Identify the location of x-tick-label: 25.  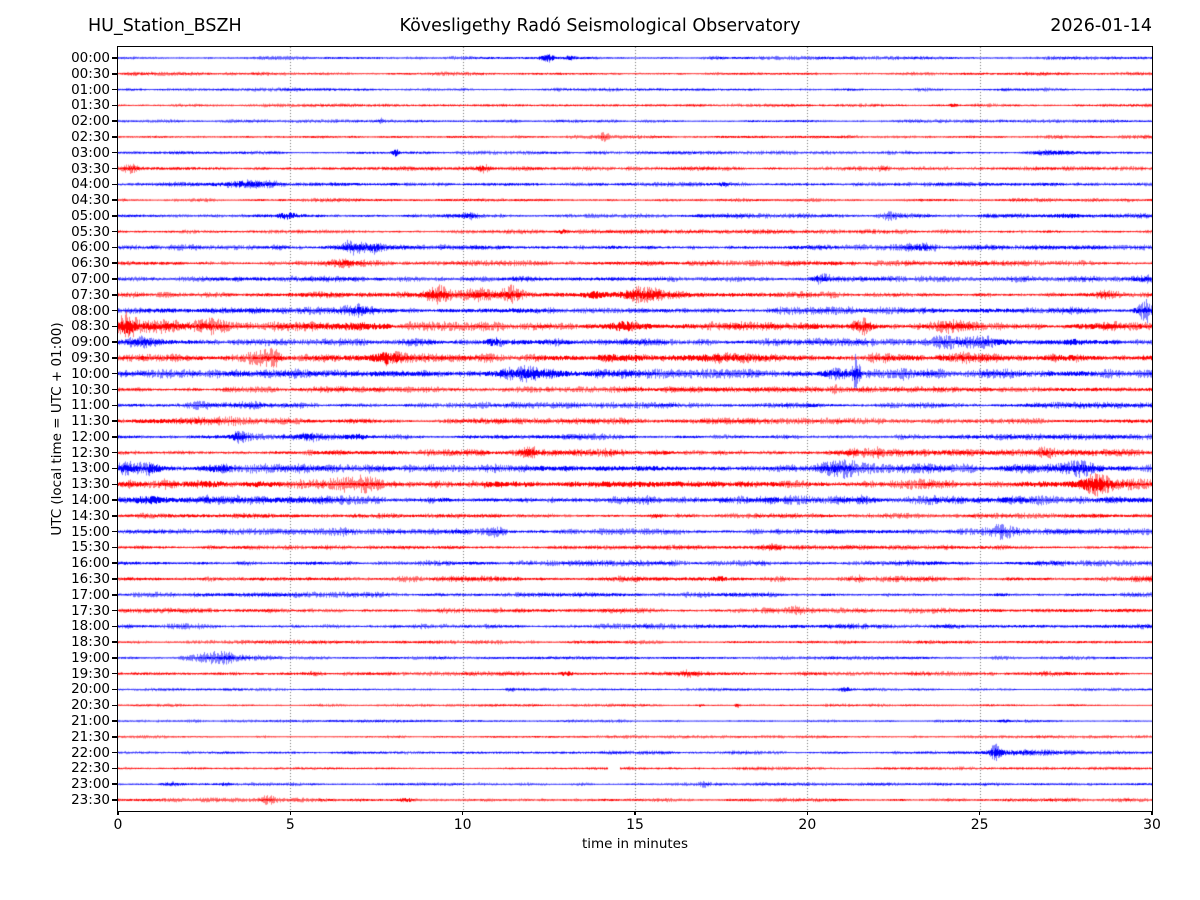
(979, 825).